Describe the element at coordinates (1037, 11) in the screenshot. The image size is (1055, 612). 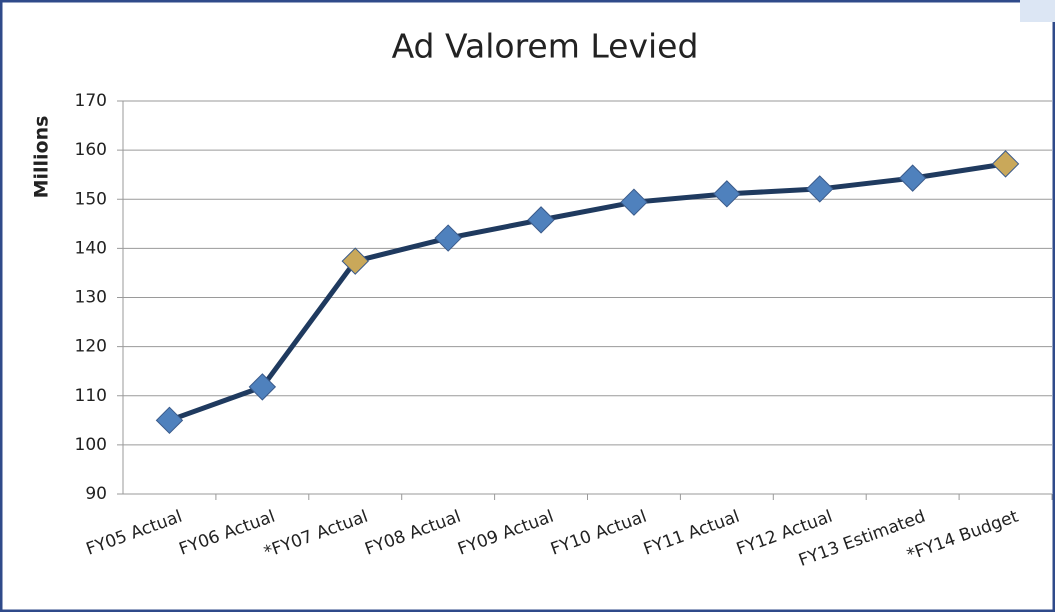
I see `corner` at that location.